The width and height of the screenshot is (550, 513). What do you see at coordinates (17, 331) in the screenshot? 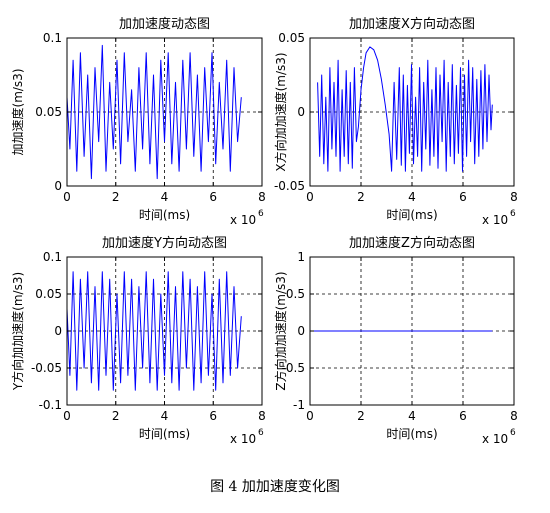
I see `y-axis-label: Y方向加加速度(m/s3)` at bounding box center [17, 331].